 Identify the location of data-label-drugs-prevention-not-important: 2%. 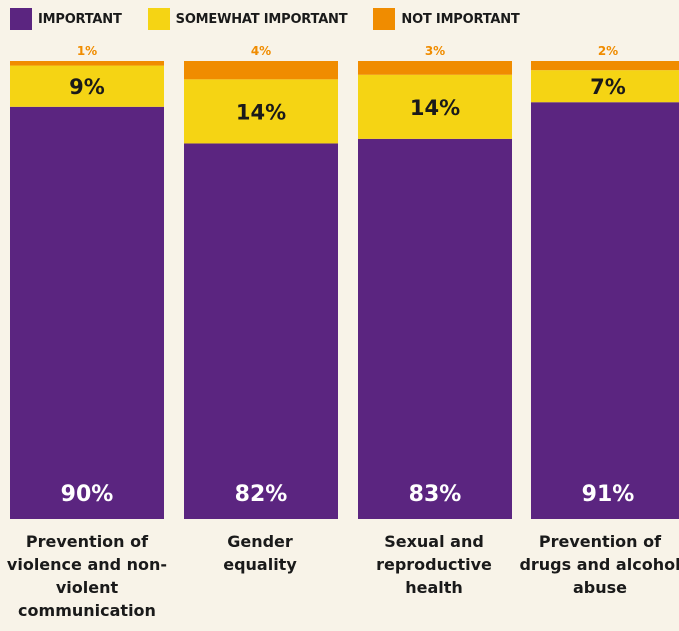
(608, 51).